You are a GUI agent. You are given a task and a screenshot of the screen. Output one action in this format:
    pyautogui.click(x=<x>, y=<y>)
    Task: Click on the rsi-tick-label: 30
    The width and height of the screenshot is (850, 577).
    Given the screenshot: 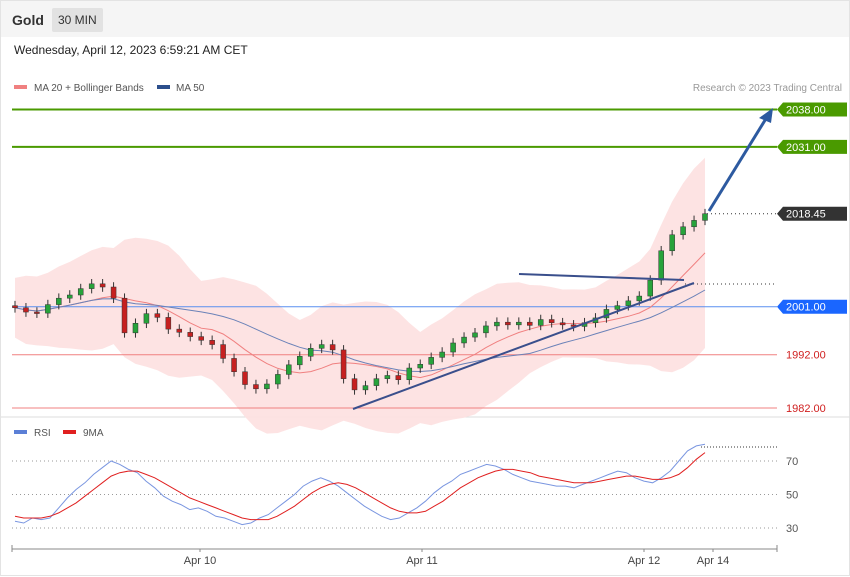 What is the action you would take?
    pyautogui.click(x=792, y=529)
    